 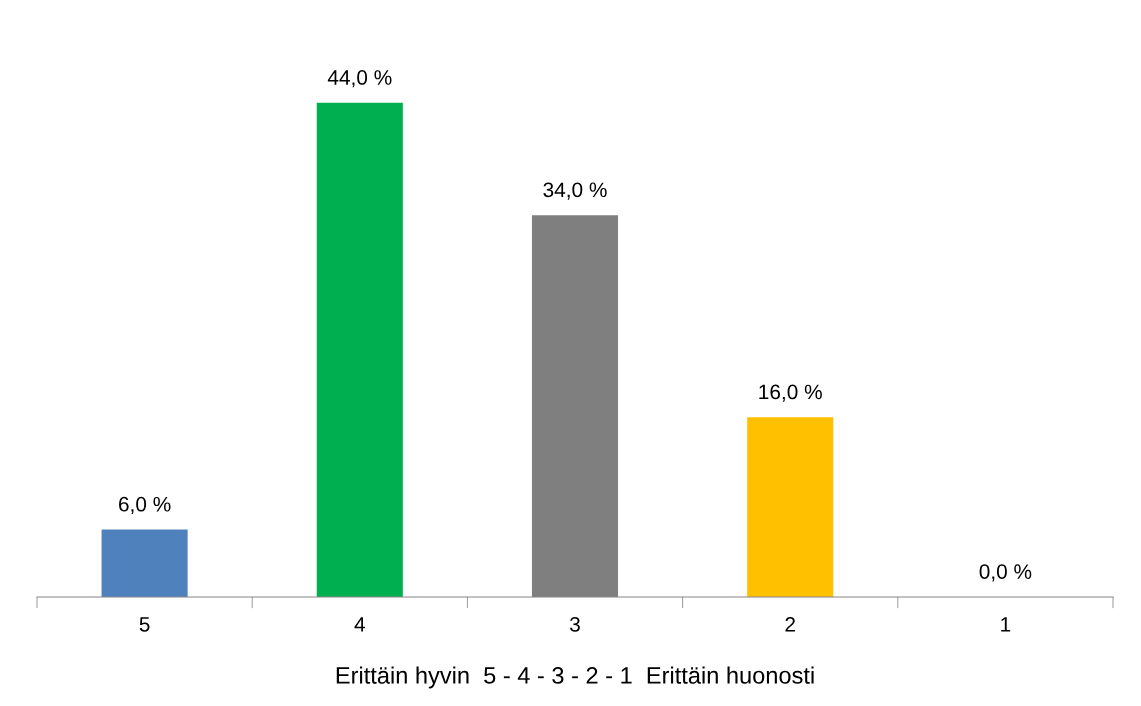 What do you see at coordinates (359, 79) in the screenshot?
I see `data-label: 44,0 %` at bounding box center [359, 79].